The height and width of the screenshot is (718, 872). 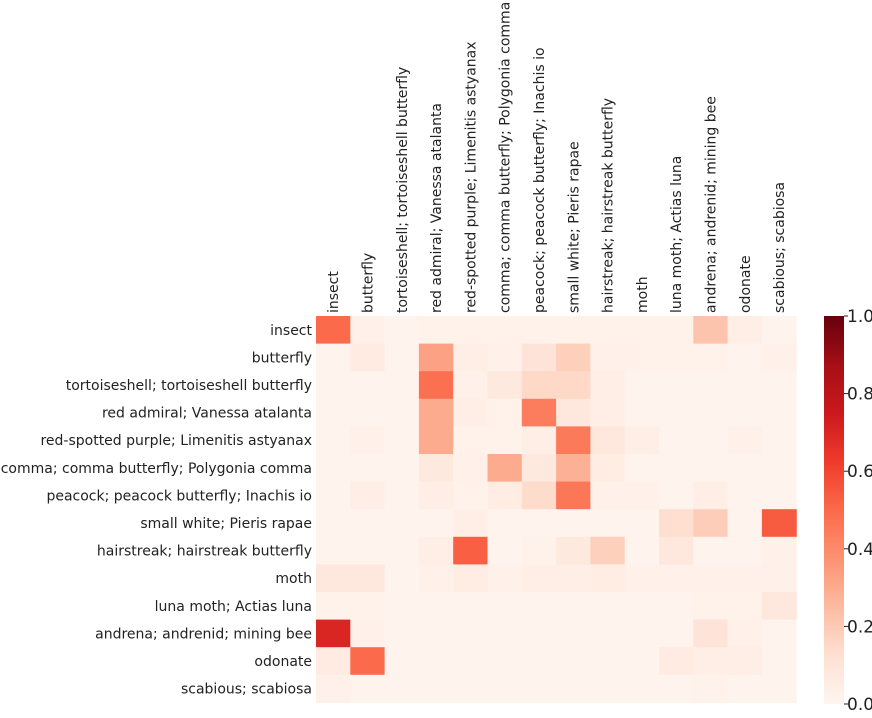 I want to click on y-tick-label: tortoiseshell; tortoiseshell butterfly, so click(x=189, y=386).